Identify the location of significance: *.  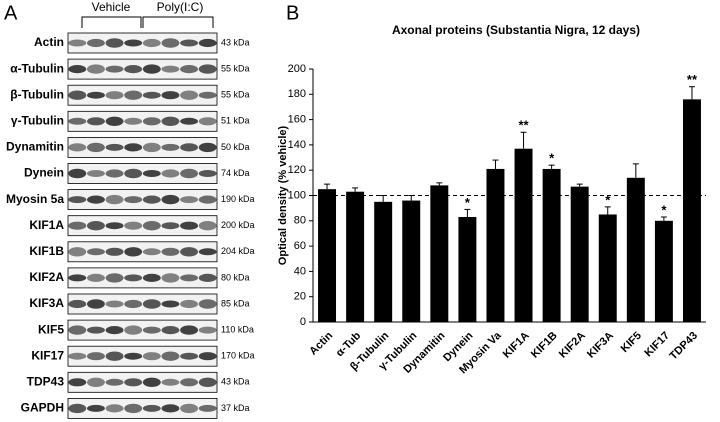
(552, 158).